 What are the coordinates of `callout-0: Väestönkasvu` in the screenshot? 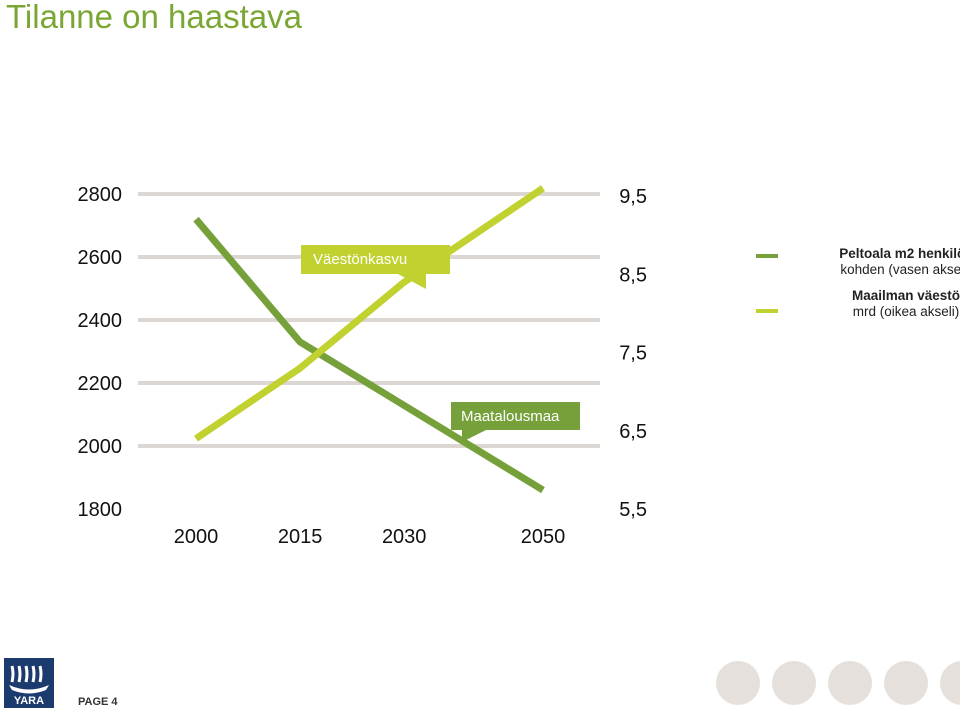 It's located at (375, 267).